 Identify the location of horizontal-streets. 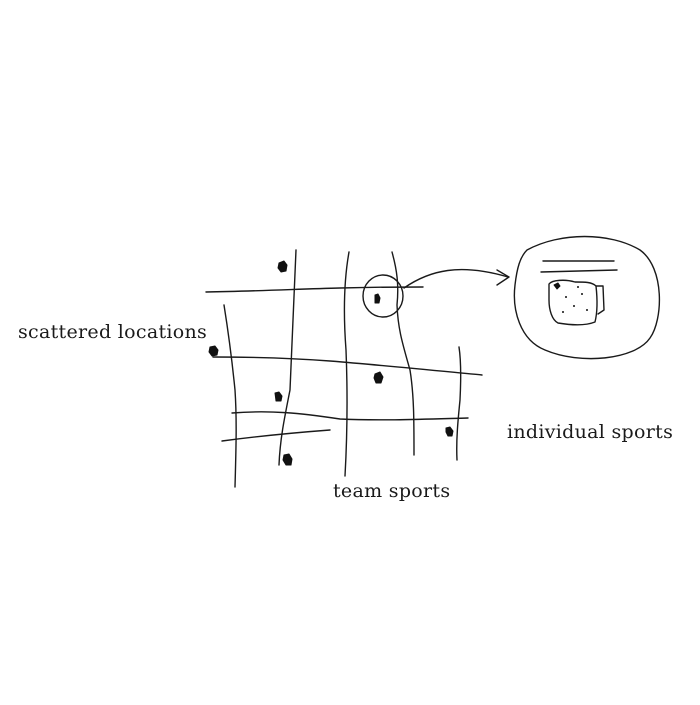
(344, 364).